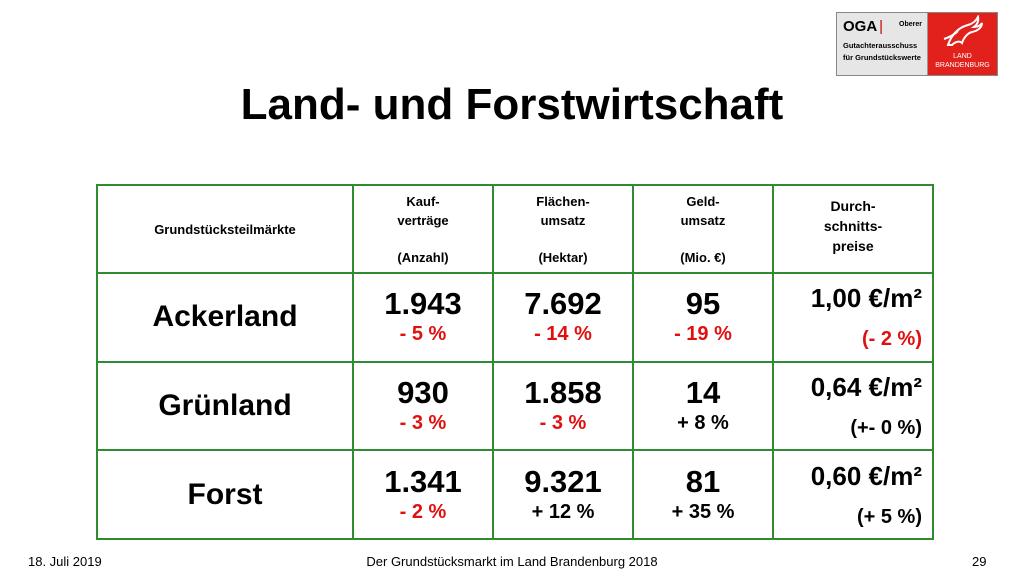 This screenshot has width=1024, height=577. I want to click on cell-preis: 1,00 €/m² (- 2 %), so click(853, 317).